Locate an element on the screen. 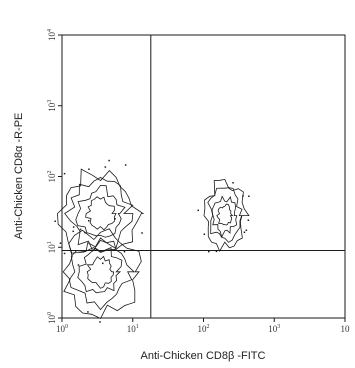 The height and width of the screenshot is (368, 355). y-axis-label: Anti-Chicken CD8α -R-PE is located at coordinates (19, 176).